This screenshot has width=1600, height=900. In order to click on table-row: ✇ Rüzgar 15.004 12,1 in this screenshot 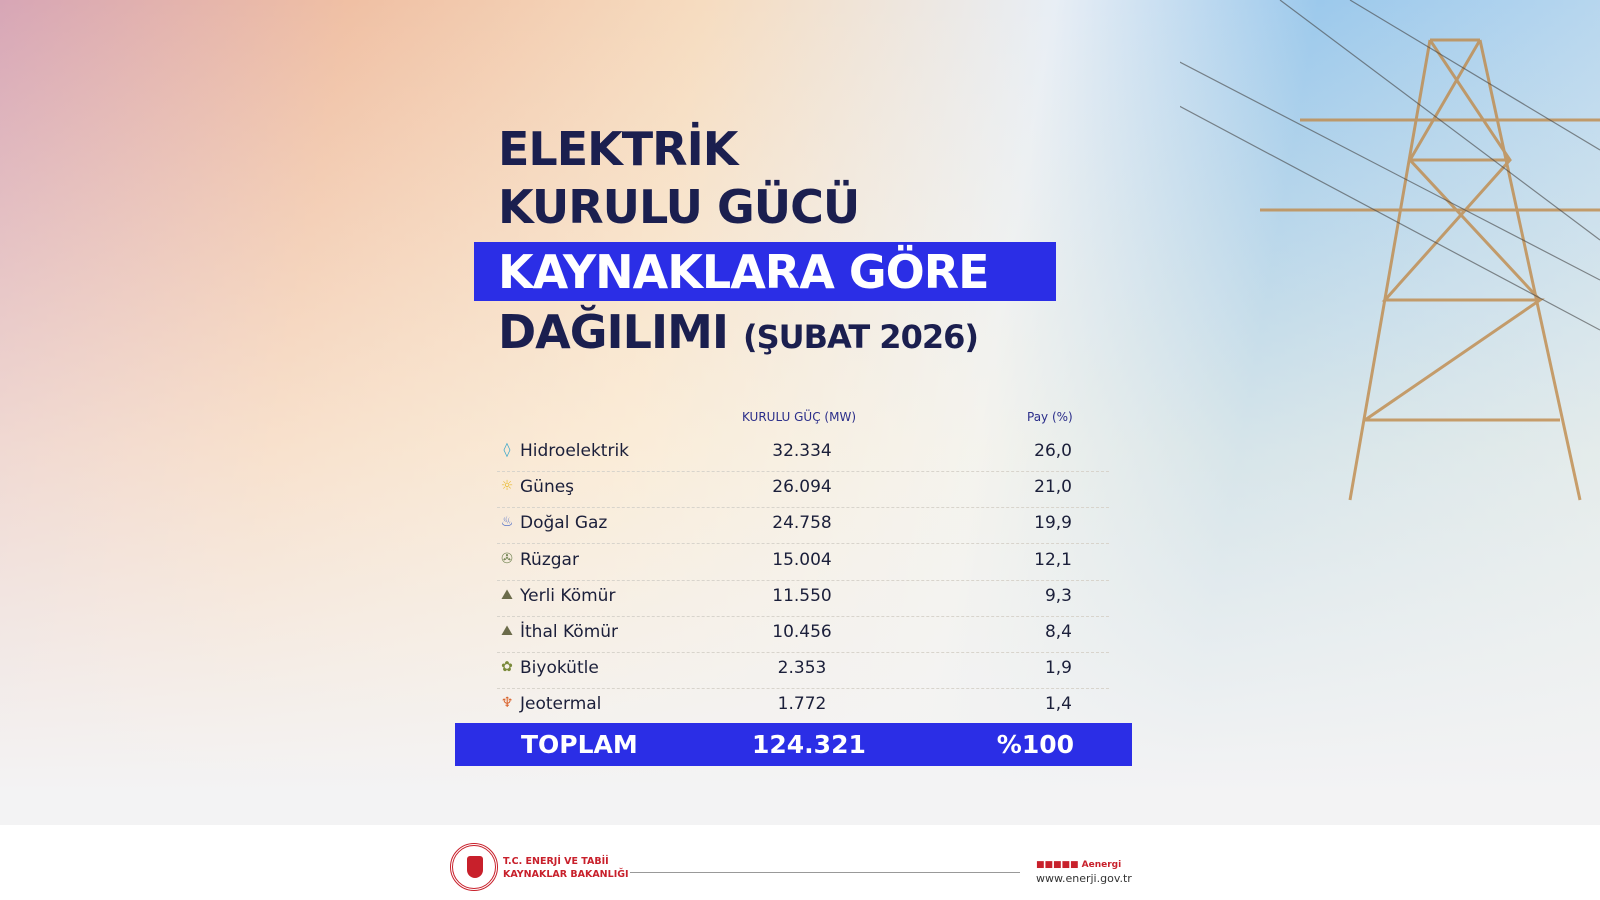, I will do `click(803, 563)`.